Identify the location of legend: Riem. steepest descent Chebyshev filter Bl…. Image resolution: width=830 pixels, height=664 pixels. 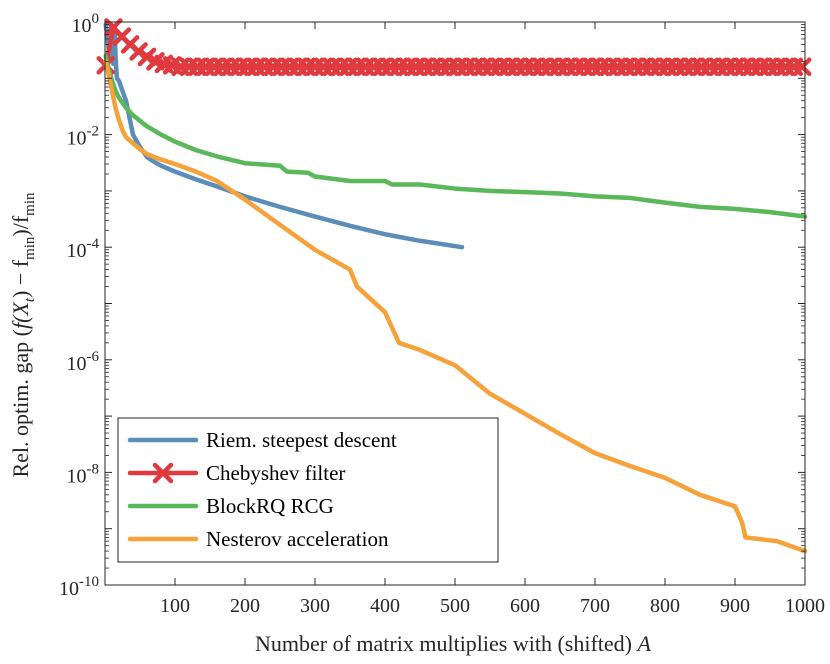
(308, 490).